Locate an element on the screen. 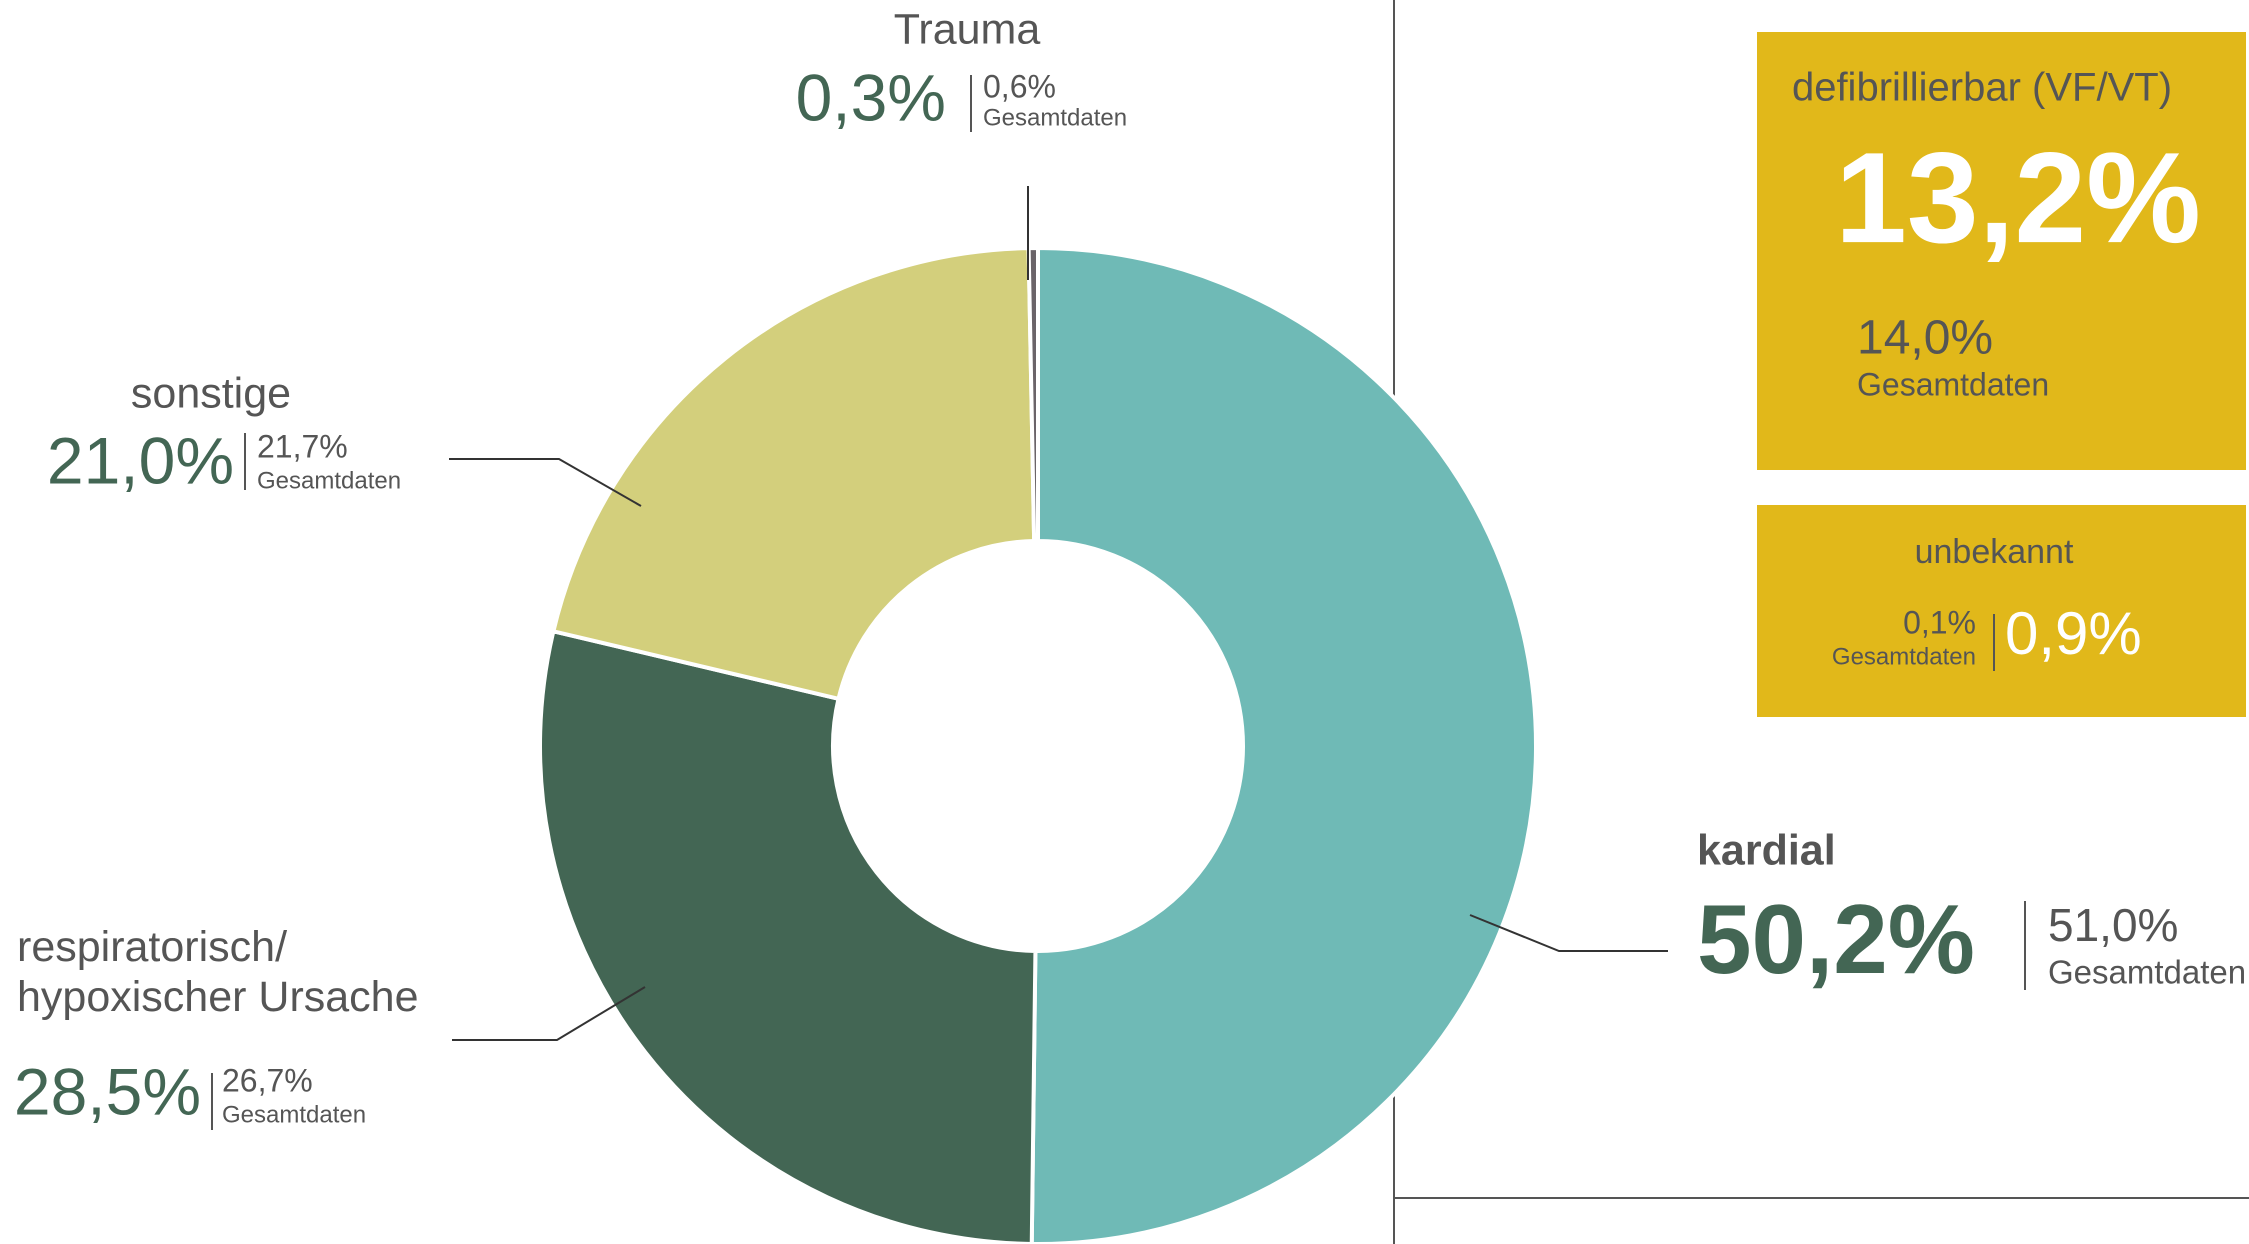  total-label: 26,7% is located at coordinates (267, 1080).